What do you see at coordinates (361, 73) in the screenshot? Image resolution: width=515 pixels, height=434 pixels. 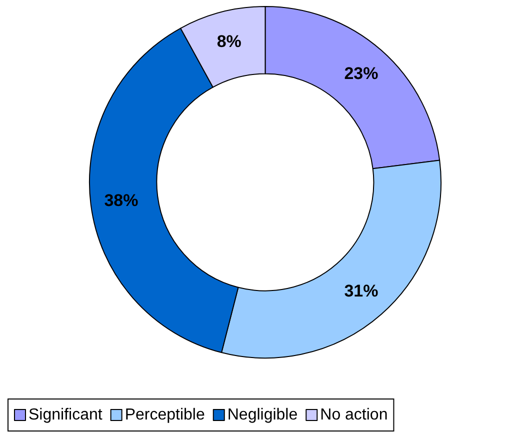 I see `data-label: 23%` at bounding box center [361, 73].